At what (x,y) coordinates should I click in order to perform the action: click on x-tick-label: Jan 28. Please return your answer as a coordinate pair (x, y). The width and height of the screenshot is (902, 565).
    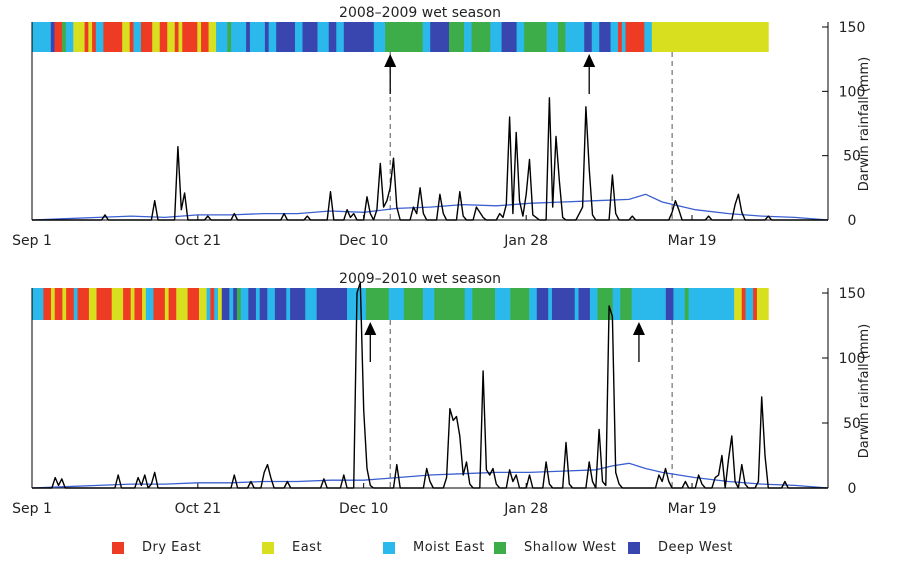
    Looking at the image, I should click on (525, 509).